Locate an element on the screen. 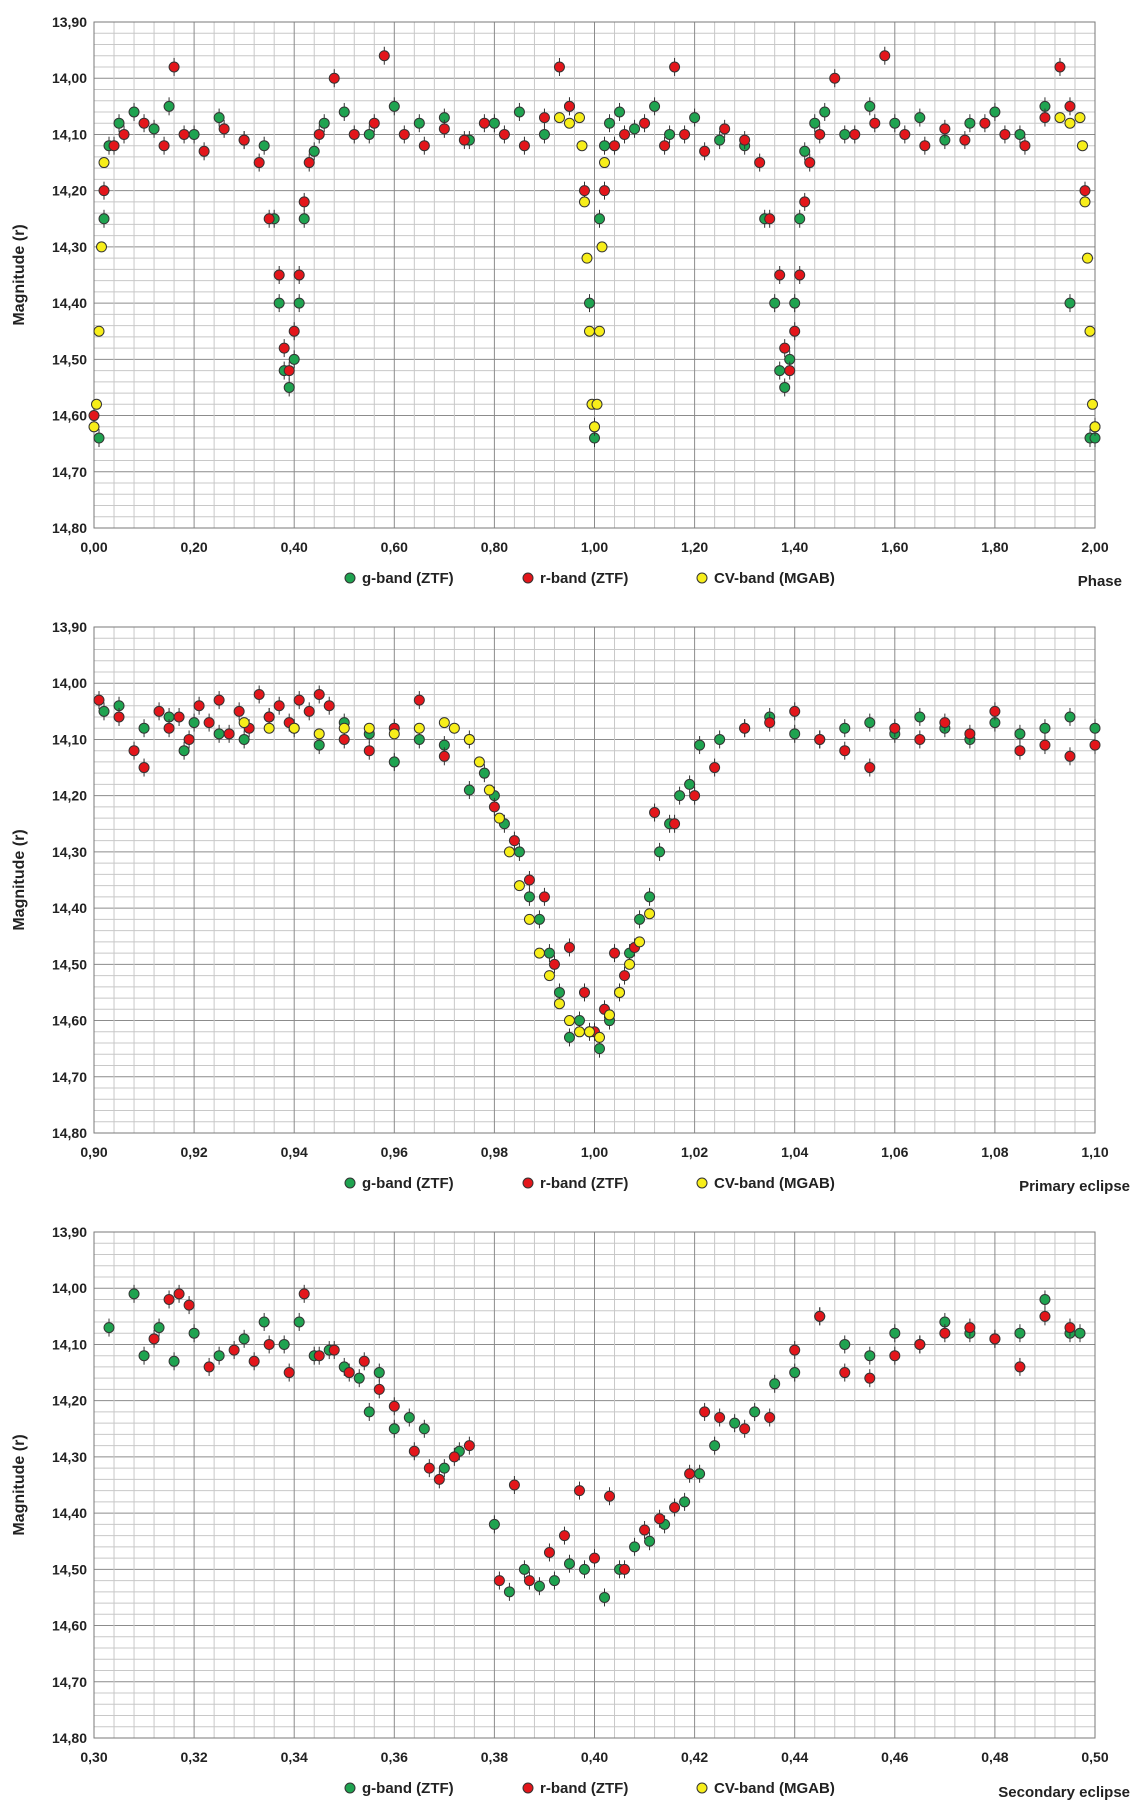 The height and width of the screenshot is (1815, 1134). legend-g-band-label: g-band (ZTF) is located at coordinates (408, 1183).